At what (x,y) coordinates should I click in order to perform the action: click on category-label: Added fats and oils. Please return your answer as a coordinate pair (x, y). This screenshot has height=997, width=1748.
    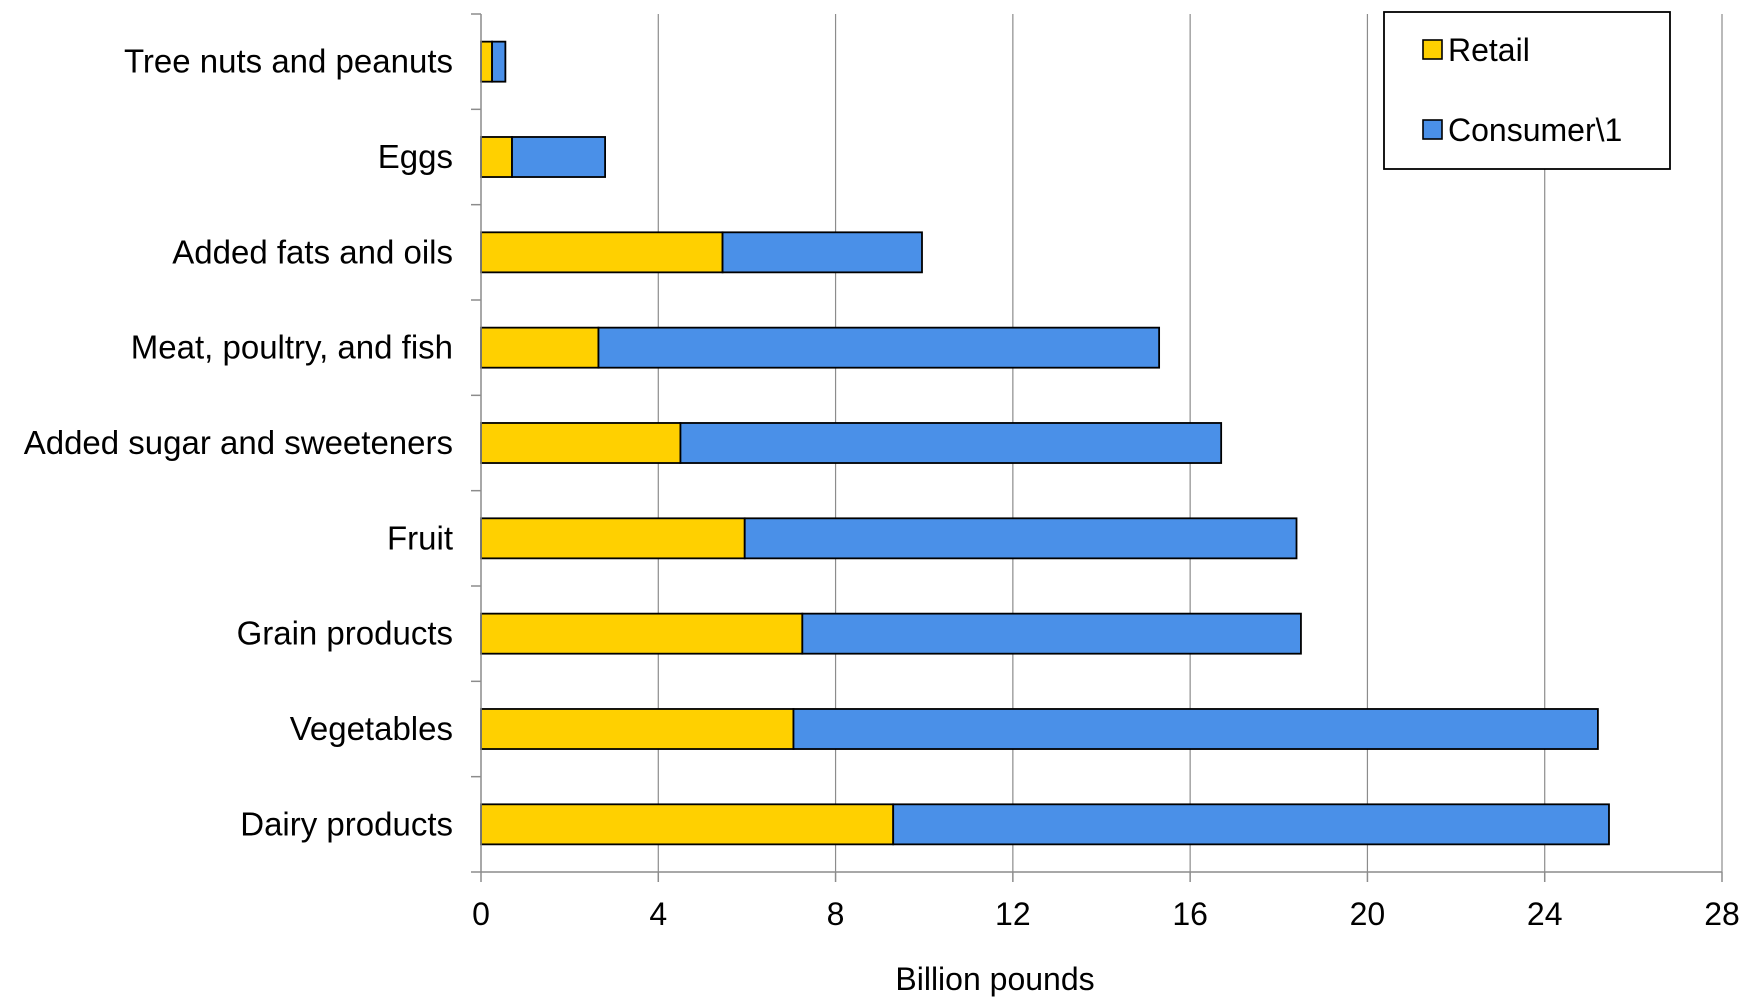
    Looking at the image, I should click on (312, 251).